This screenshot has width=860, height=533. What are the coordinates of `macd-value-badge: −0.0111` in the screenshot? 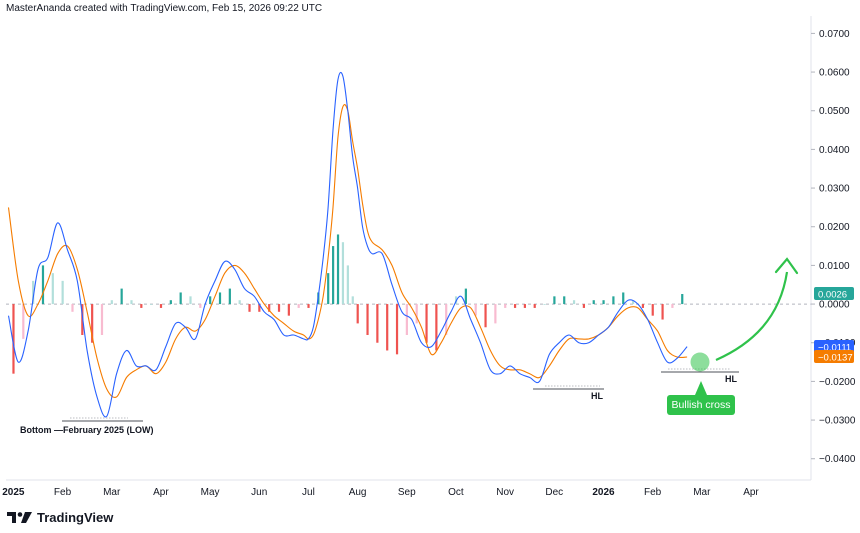 It's located at (834, 346).